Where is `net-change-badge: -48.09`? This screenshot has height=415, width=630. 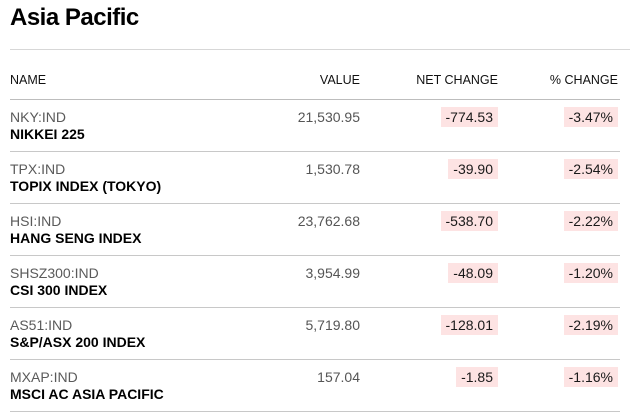
net-change-badge: -48.09 is located at coordinates (473, 273).